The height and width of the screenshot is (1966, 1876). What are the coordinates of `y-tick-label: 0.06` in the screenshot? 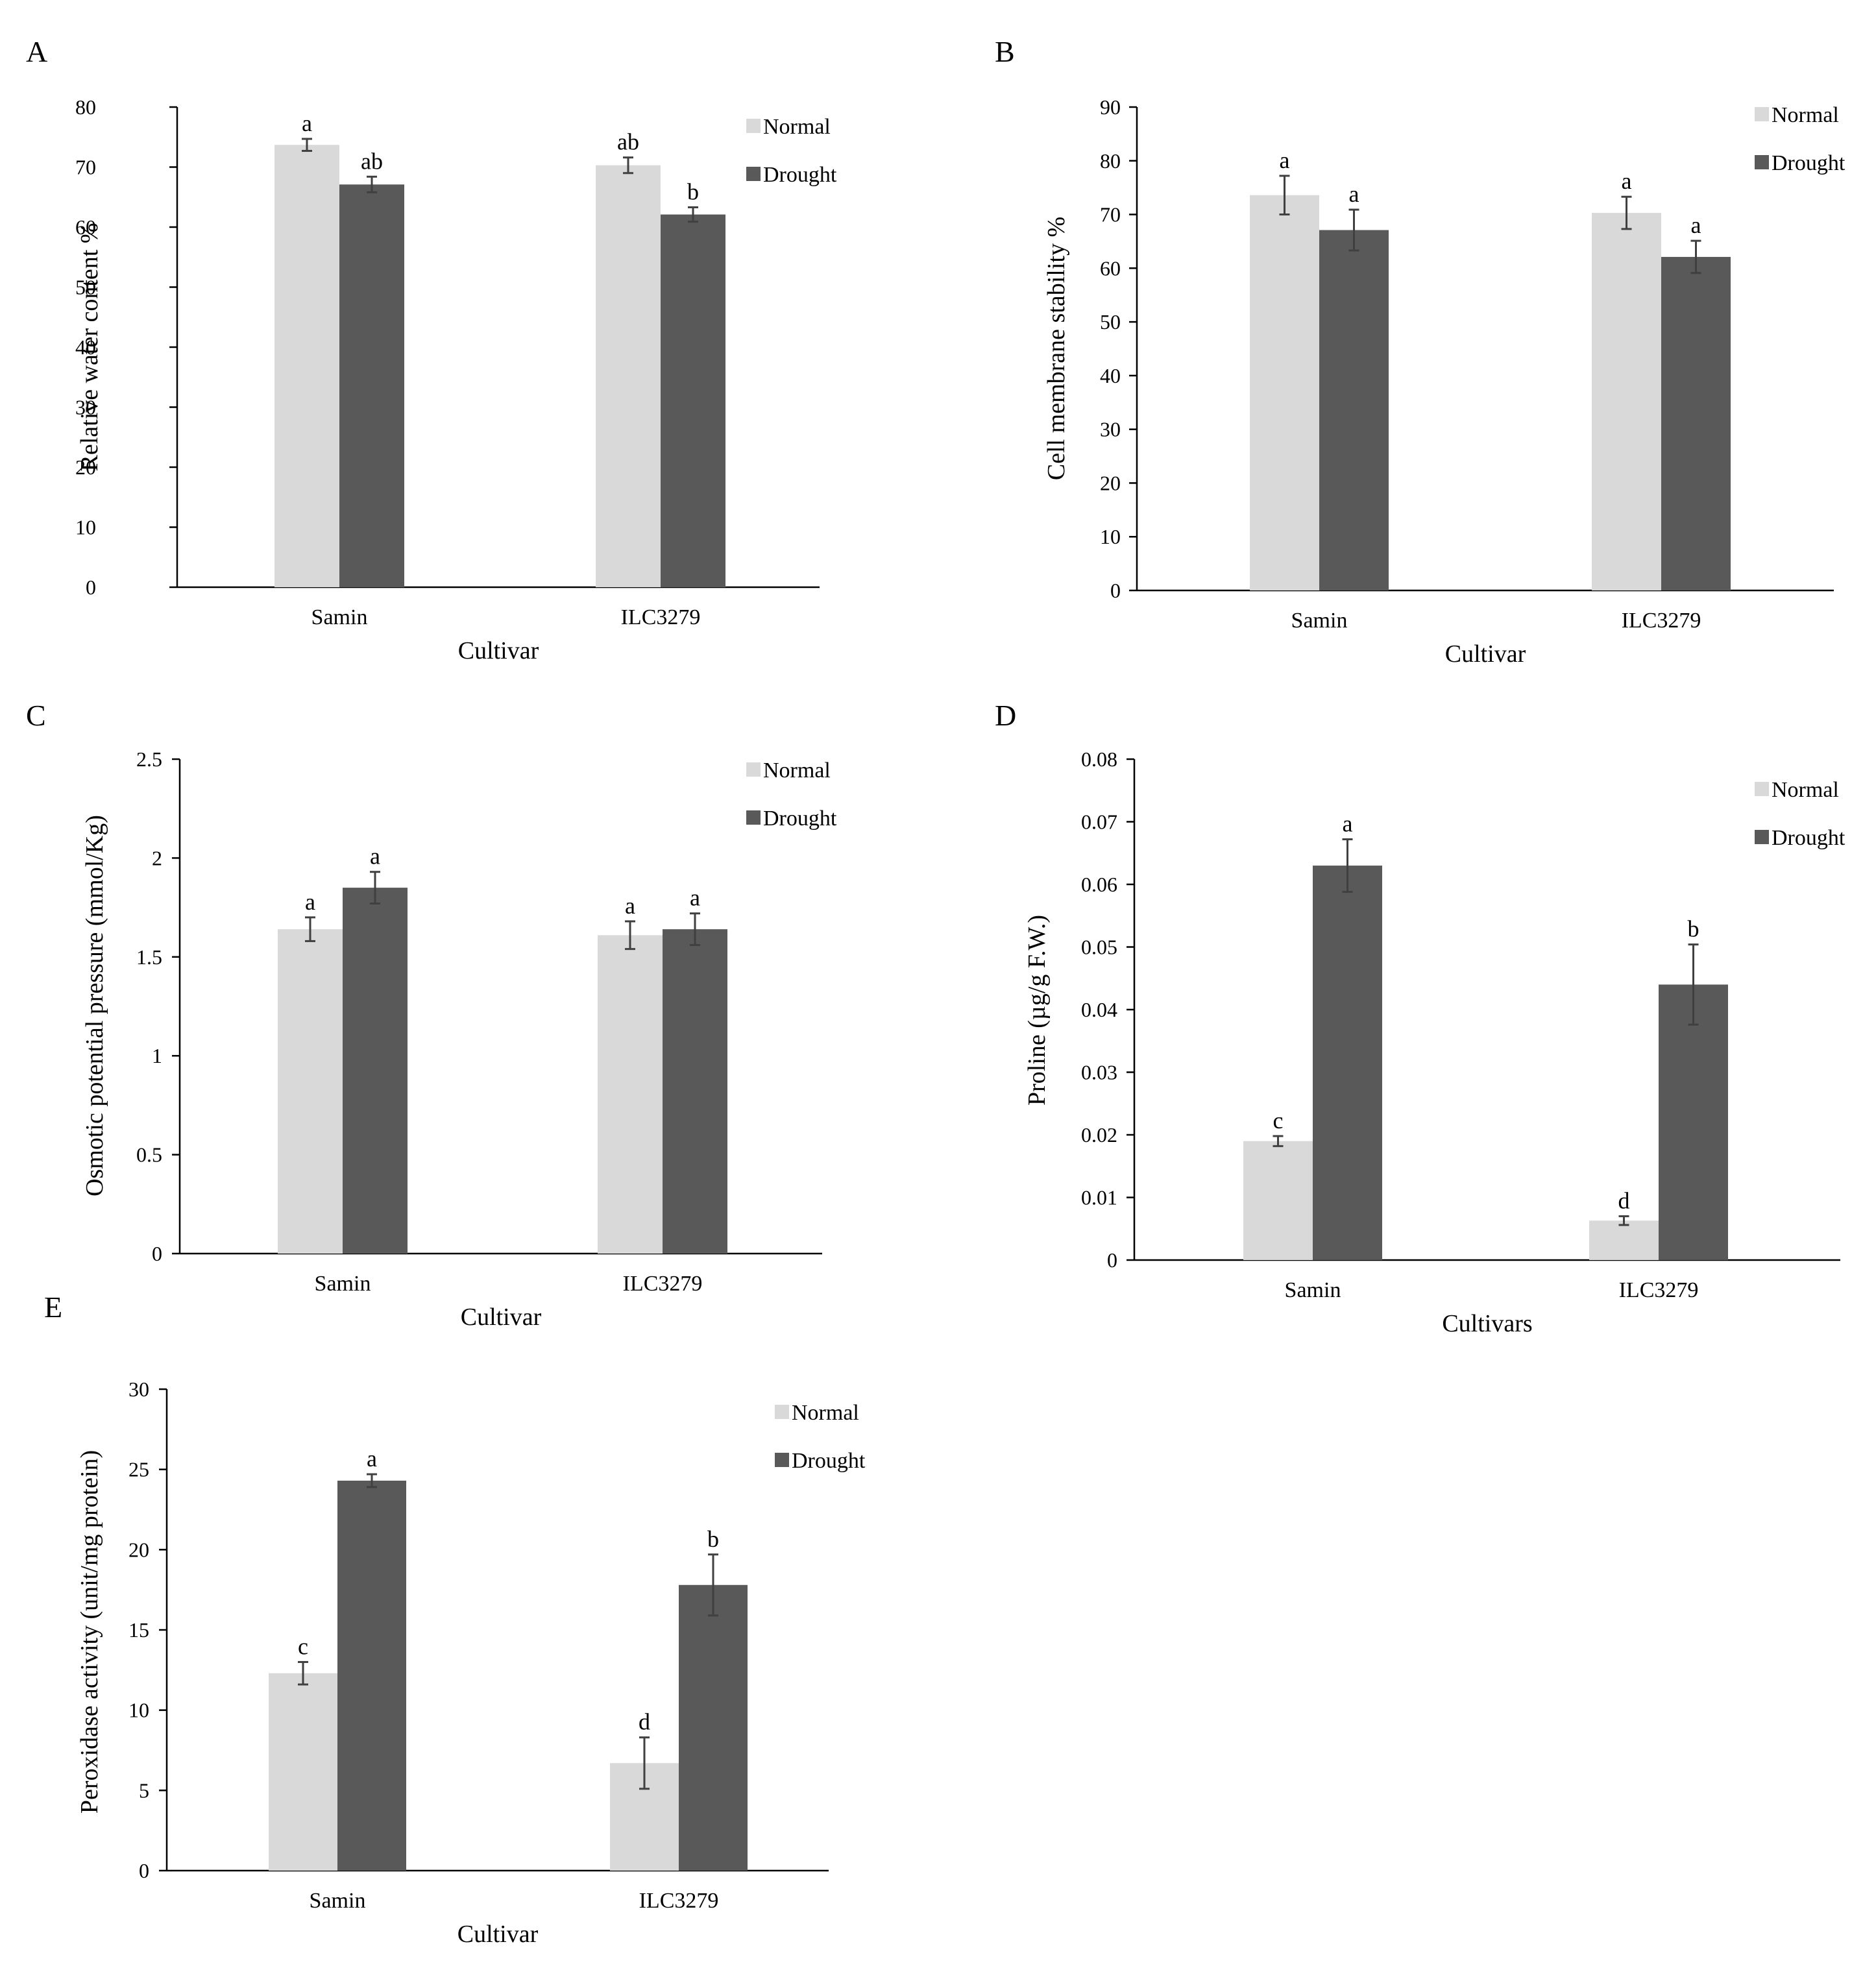 It's located at (1099, 884).